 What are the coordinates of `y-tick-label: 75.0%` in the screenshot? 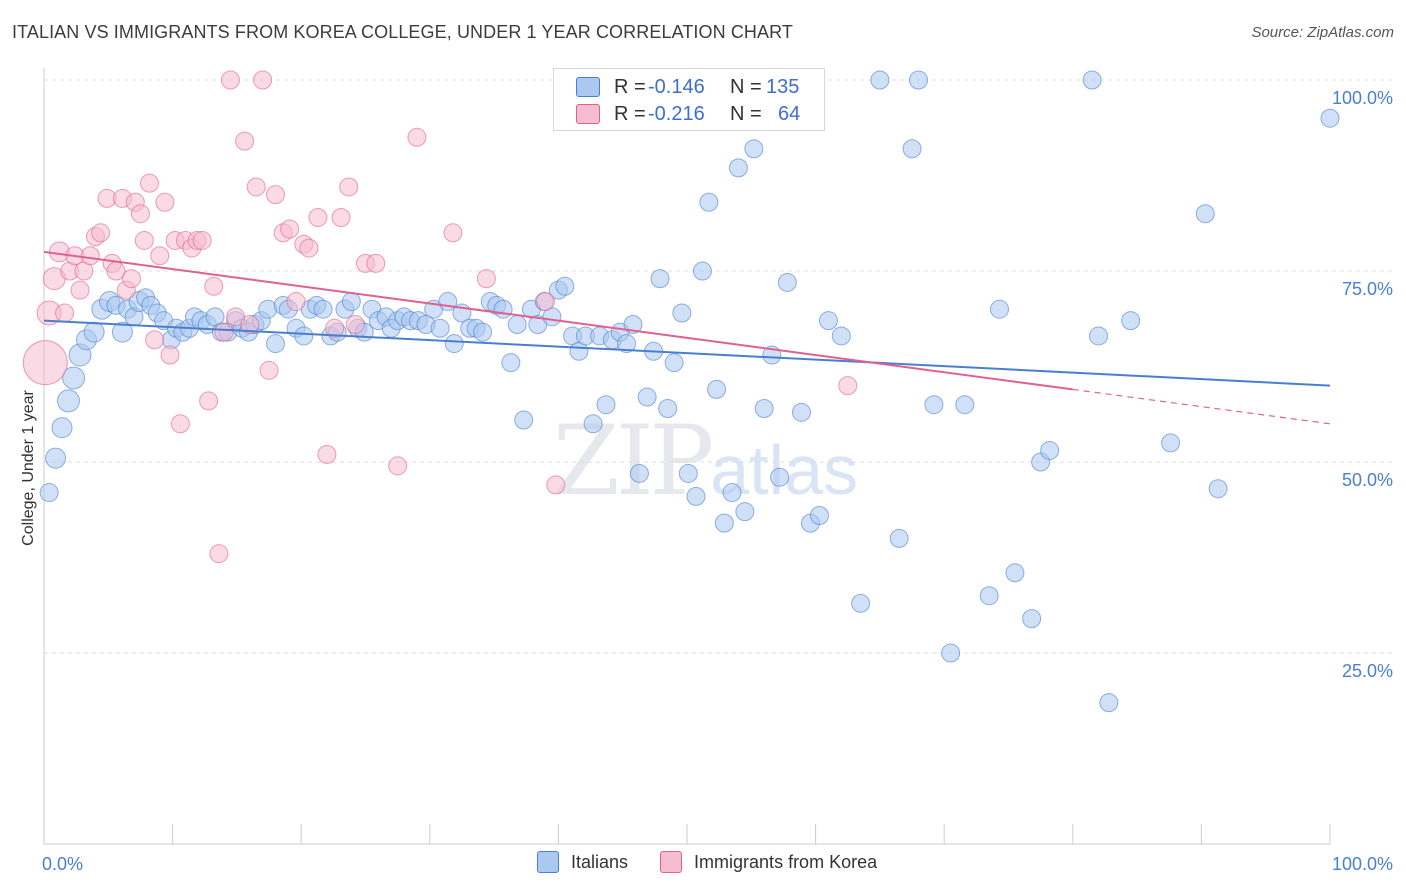 It's located at (1367, 289).